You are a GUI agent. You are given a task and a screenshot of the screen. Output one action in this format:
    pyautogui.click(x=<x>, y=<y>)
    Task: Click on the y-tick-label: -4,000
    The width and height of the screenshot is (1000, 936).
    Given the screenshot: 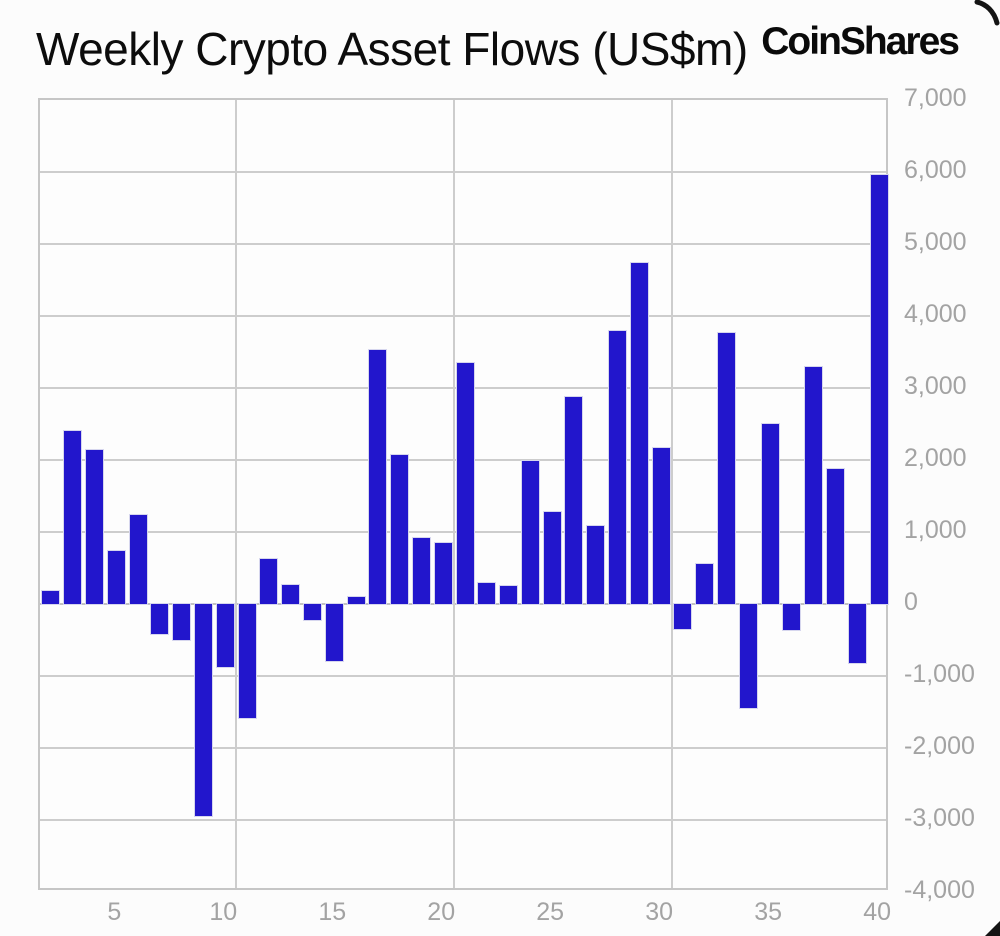 What is the action you would take?
    pyautogui.click(x=939, y=890)
    